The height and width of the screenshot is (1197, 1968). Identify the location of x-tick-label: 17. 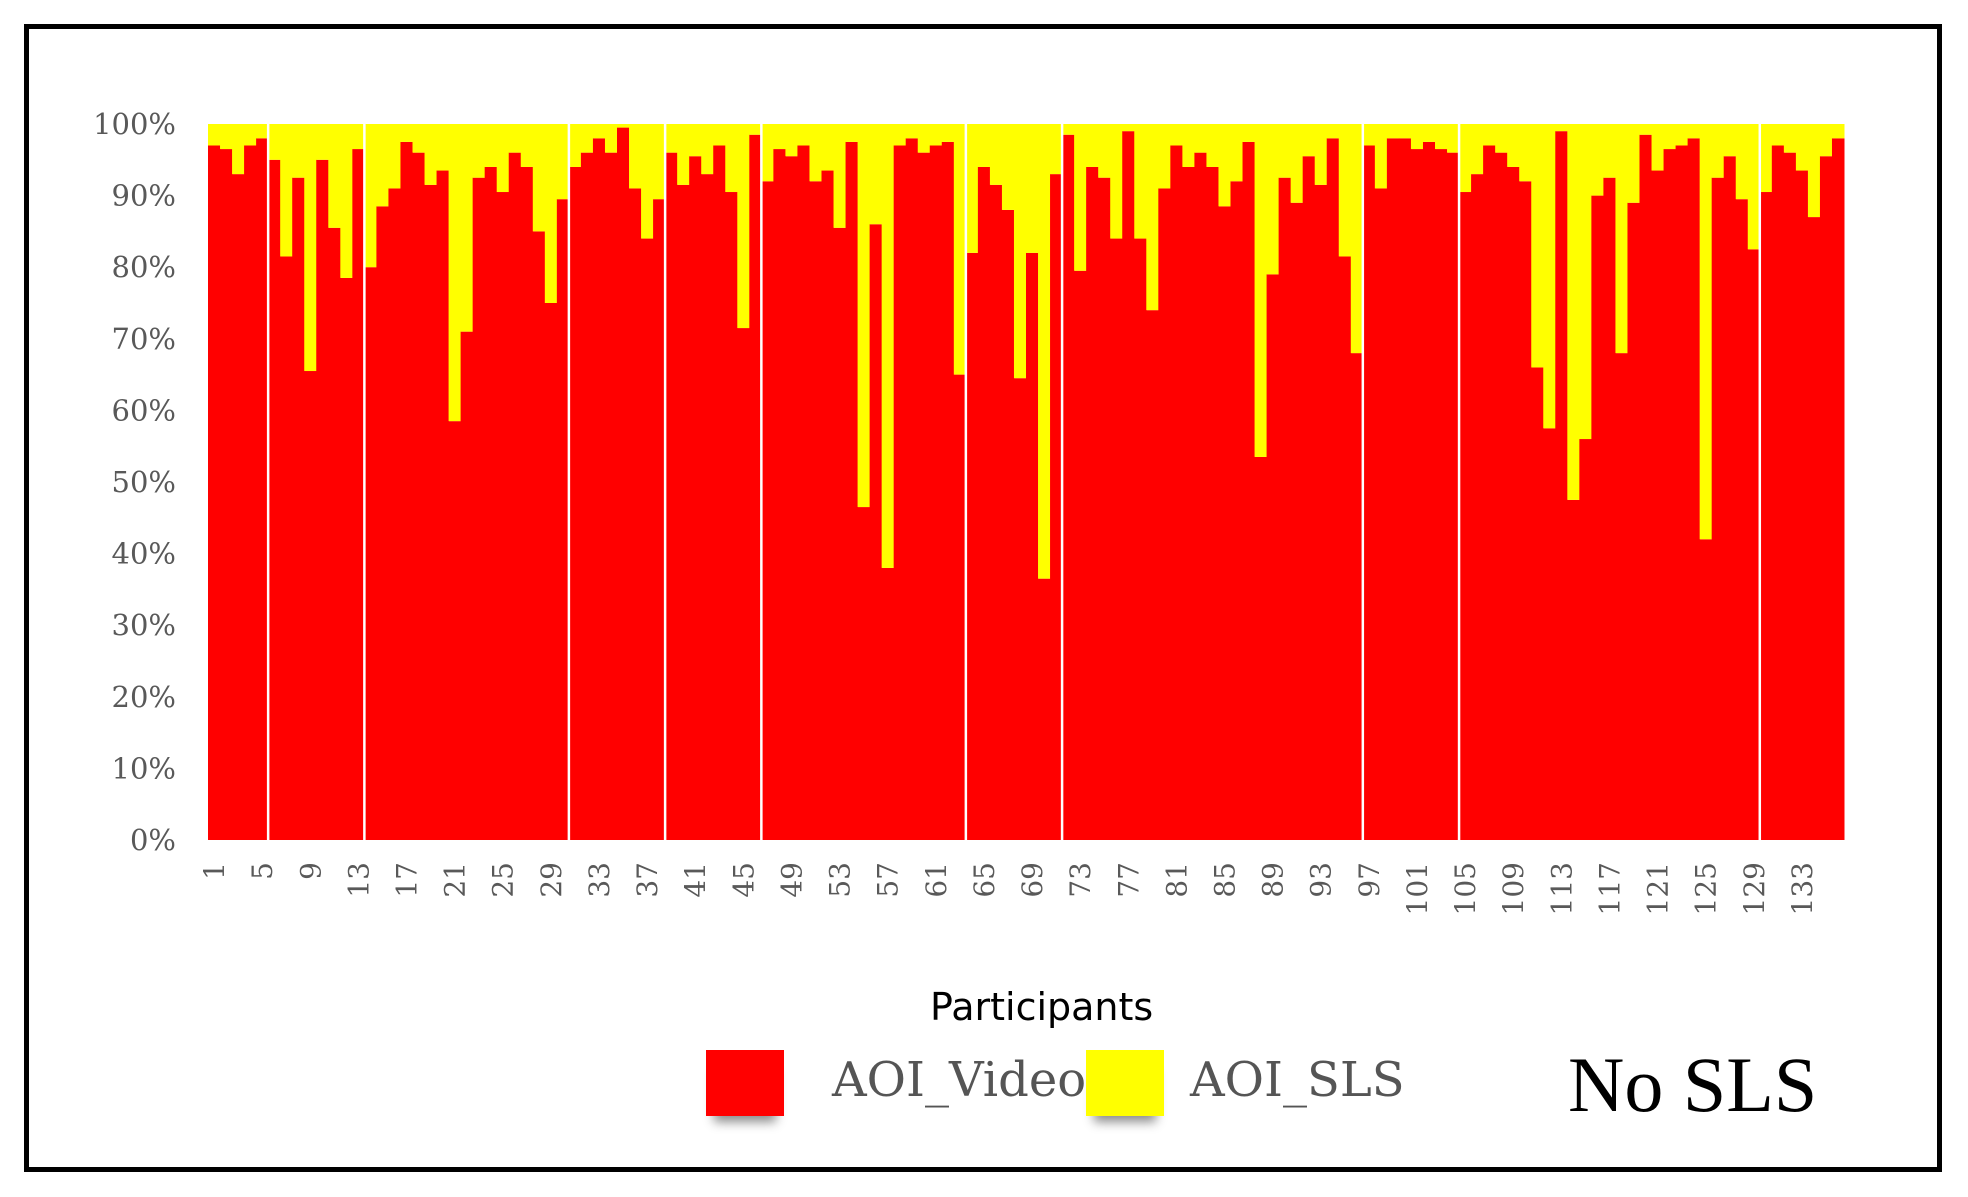
(406, 880).